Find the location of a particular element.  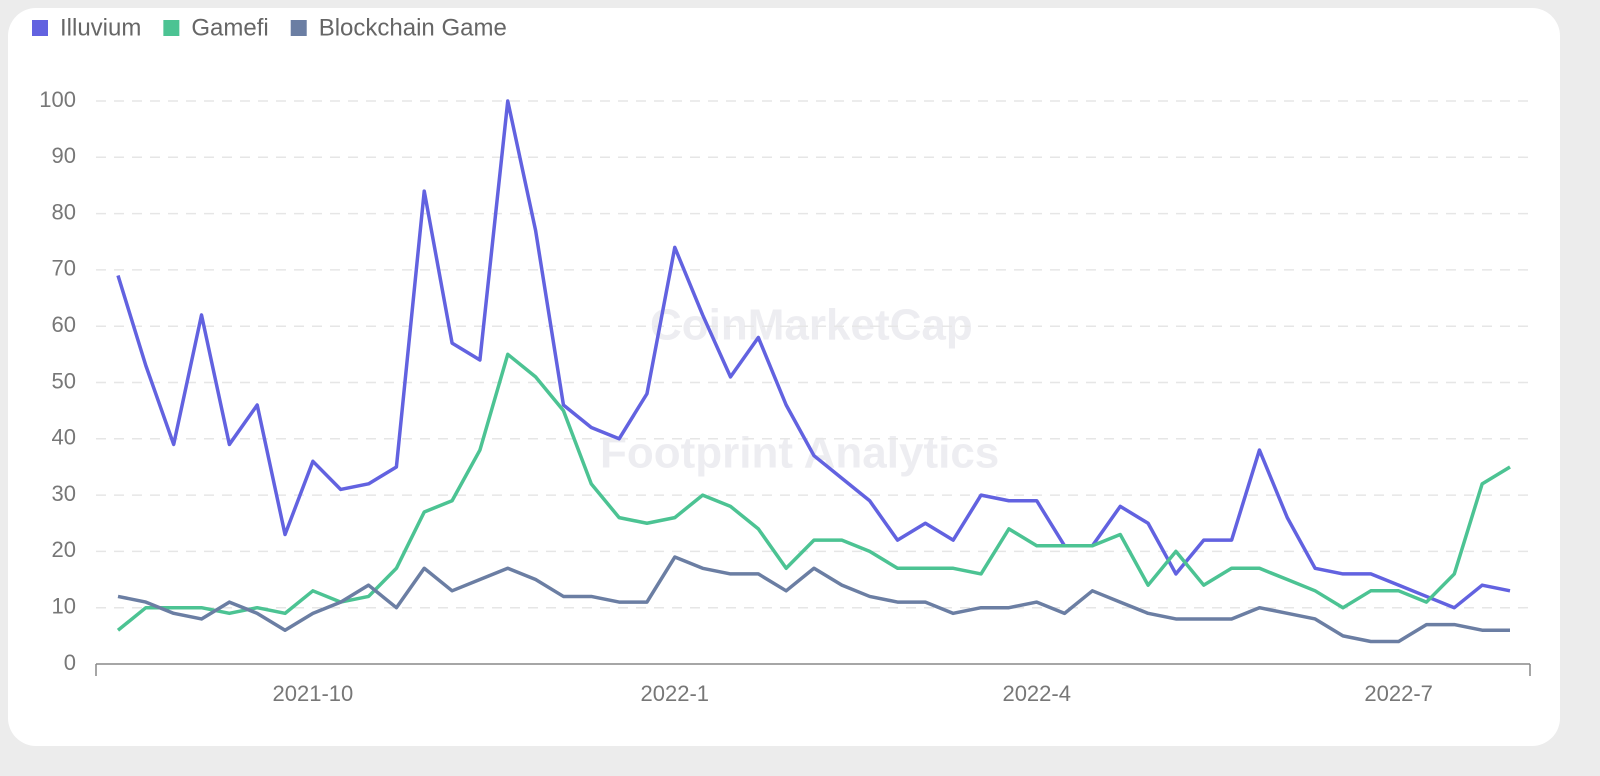

y-tick-label: 100 is located at coordinates (57, 99).